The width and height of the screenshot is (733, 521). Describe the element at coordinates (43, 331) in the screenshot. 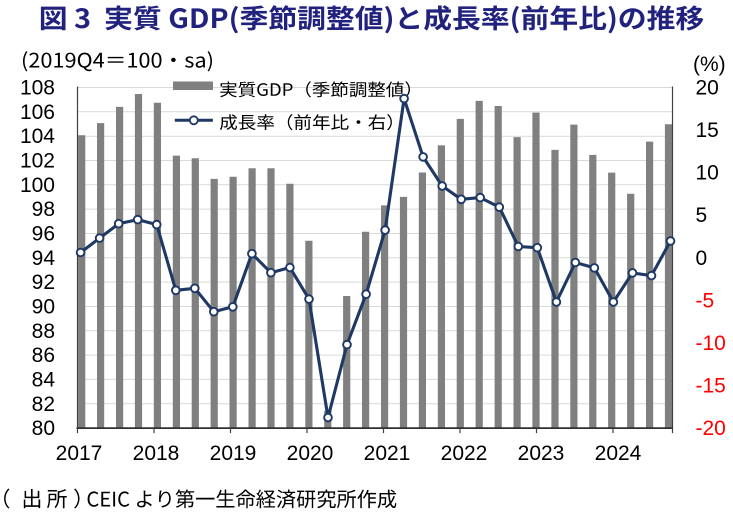

I see `svg-text: 88` at that location.